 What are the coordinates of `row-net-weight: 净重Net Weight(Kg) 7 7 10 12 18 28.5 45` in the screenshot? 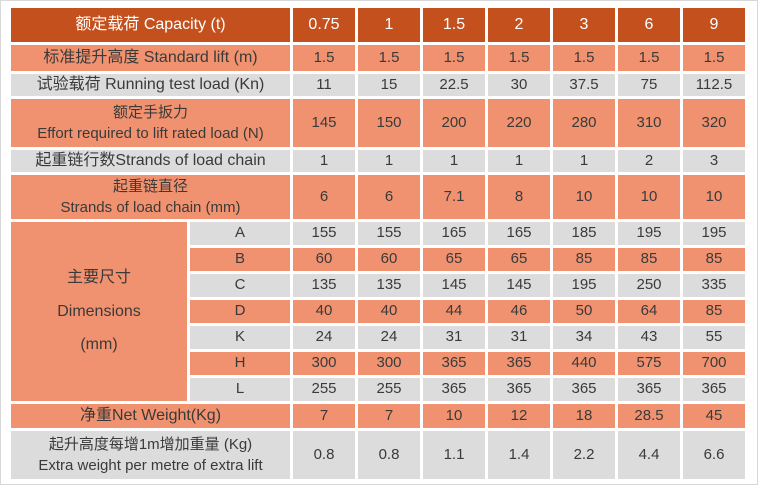 It's located at (378, 416).